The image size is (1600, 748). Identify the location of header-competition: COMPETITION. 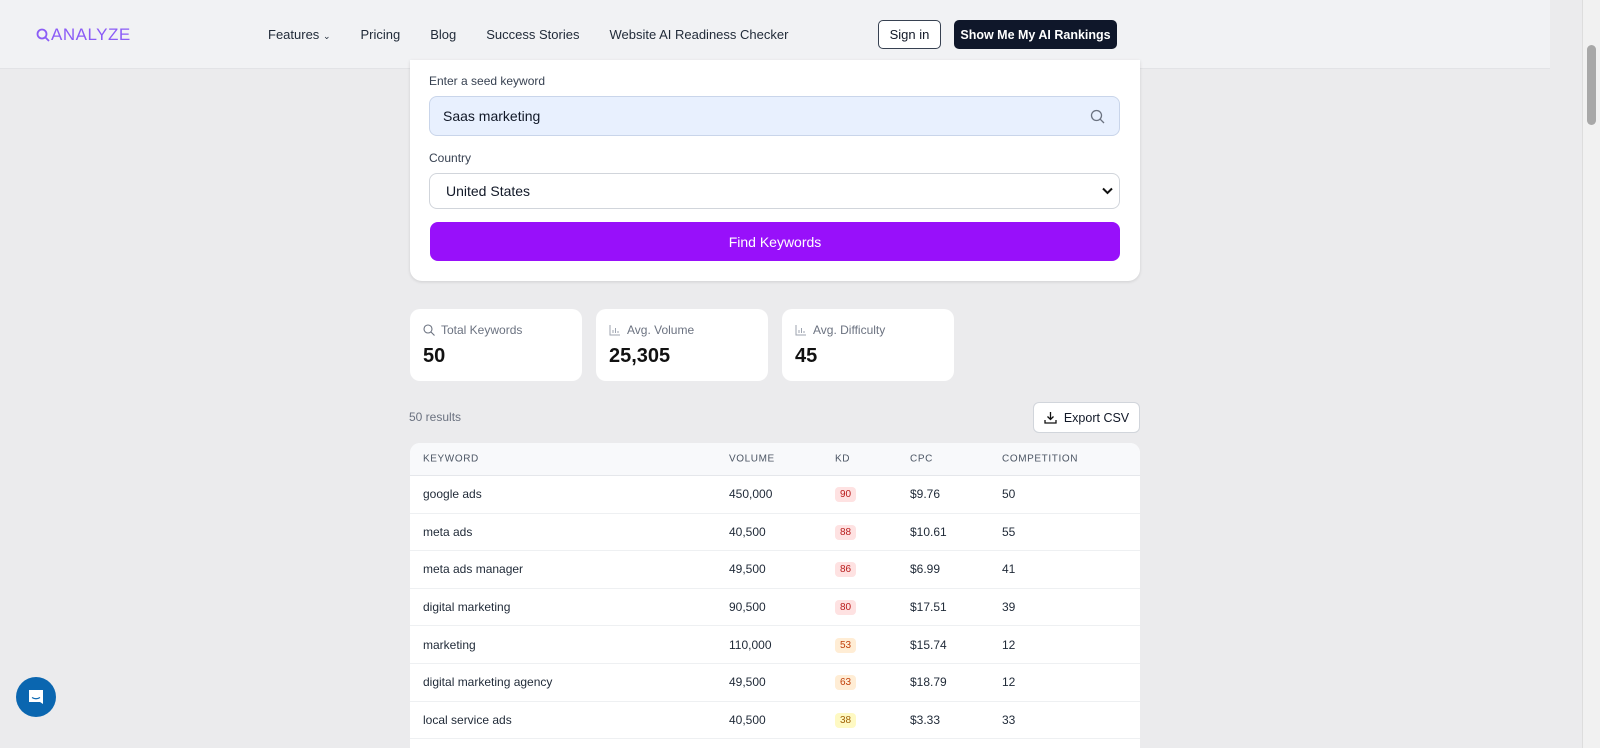
(1040, 459).